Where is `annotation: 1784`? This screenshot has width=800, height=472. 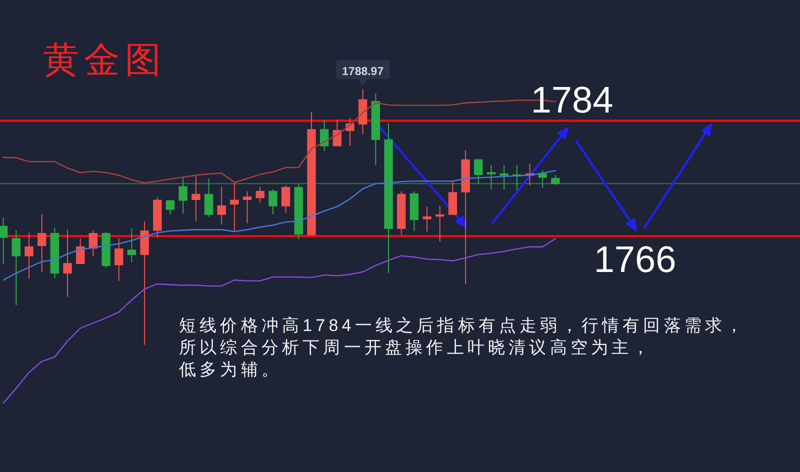 annotation: 1784 is located at coordinates (572, 100).